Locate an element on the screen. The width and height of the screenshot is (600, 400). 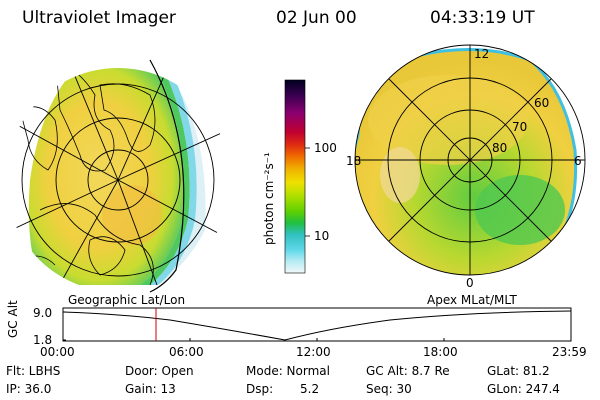
altitude-ylabel: GC Alt is located at coordinates (13, 319).